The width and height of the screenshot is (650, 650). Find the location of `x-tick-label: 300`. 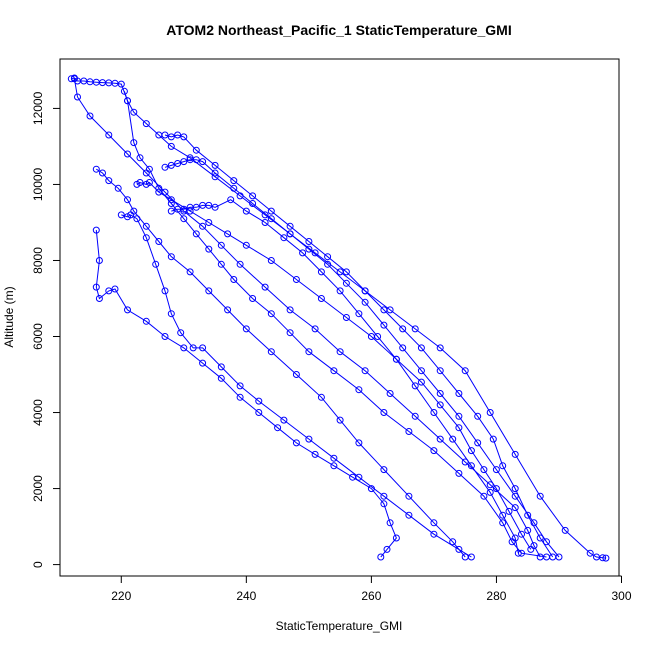

x-tick-label: 300 is located at coordinates (621, 596).